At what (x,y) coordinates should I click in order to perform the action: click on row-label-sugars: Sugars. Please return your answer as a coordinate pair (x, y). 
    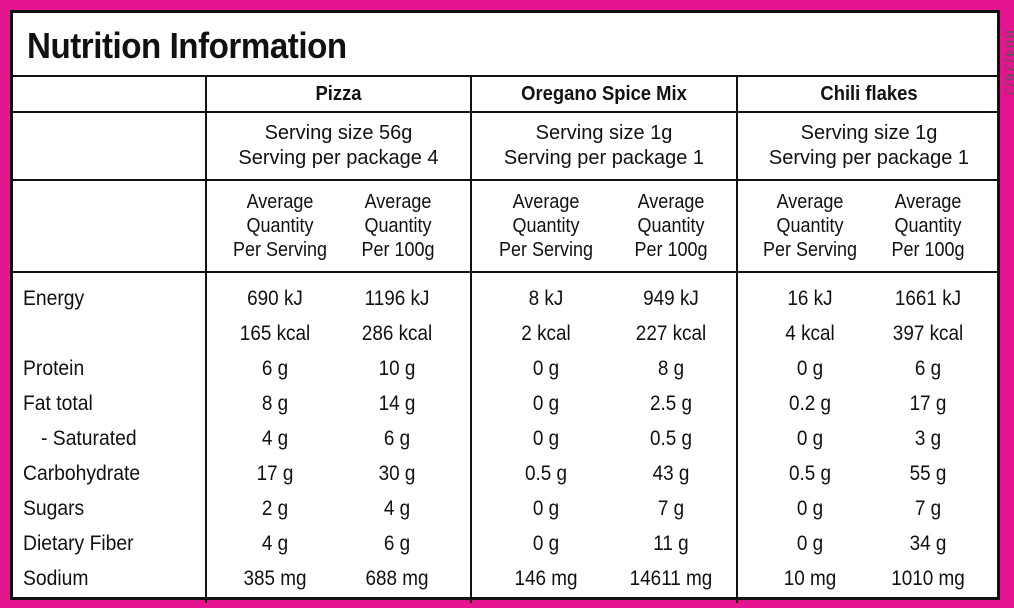
    Looking at the image, I should click on (54, 508).